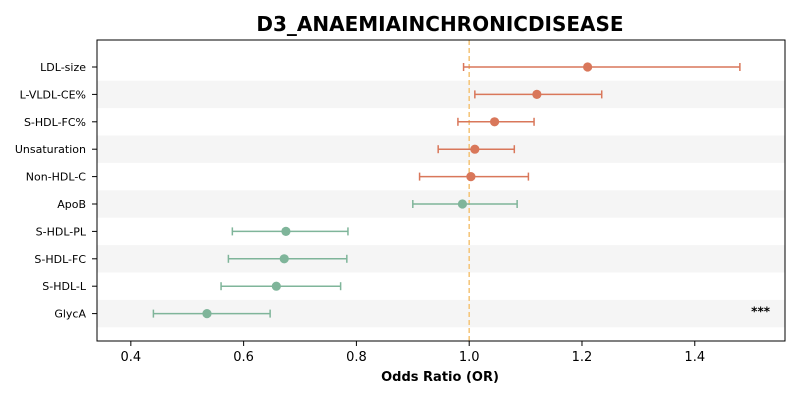 Image resolution: width=800 pixels, height=400 pixels. Describe the element at coordinates (439, 24) in the screenshot. I see `chart-title: D3_ANAEMIAINCHRONICDISEASE` at that location.